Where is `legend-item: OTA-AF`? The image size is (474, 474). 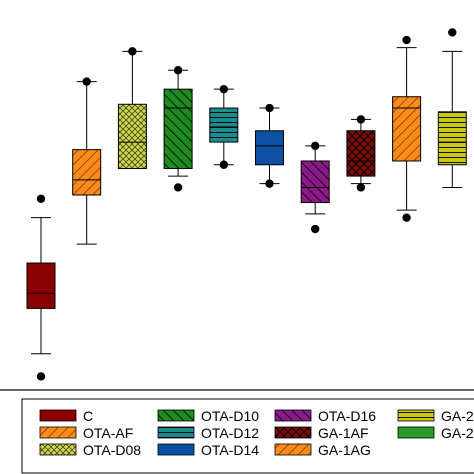
legend-item: OTA-AF is located at coordinates (86, 433).